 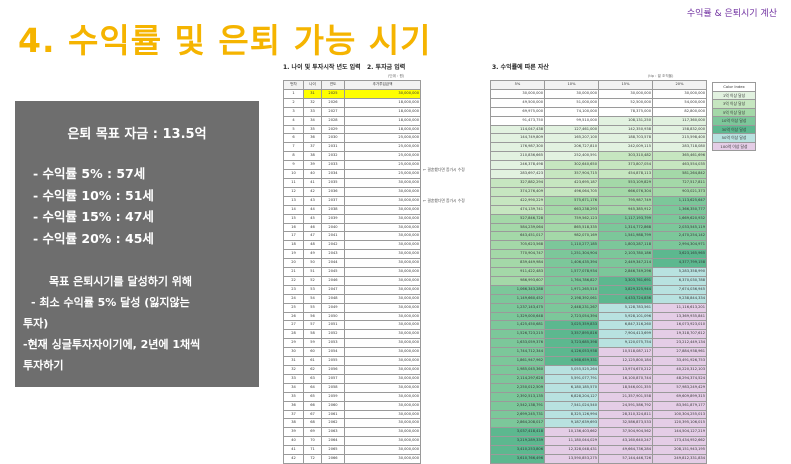 What do you see at coordinates (312, 396) in the screenshot?
I see `table-cell: 65` at bounding box center [312, 396].